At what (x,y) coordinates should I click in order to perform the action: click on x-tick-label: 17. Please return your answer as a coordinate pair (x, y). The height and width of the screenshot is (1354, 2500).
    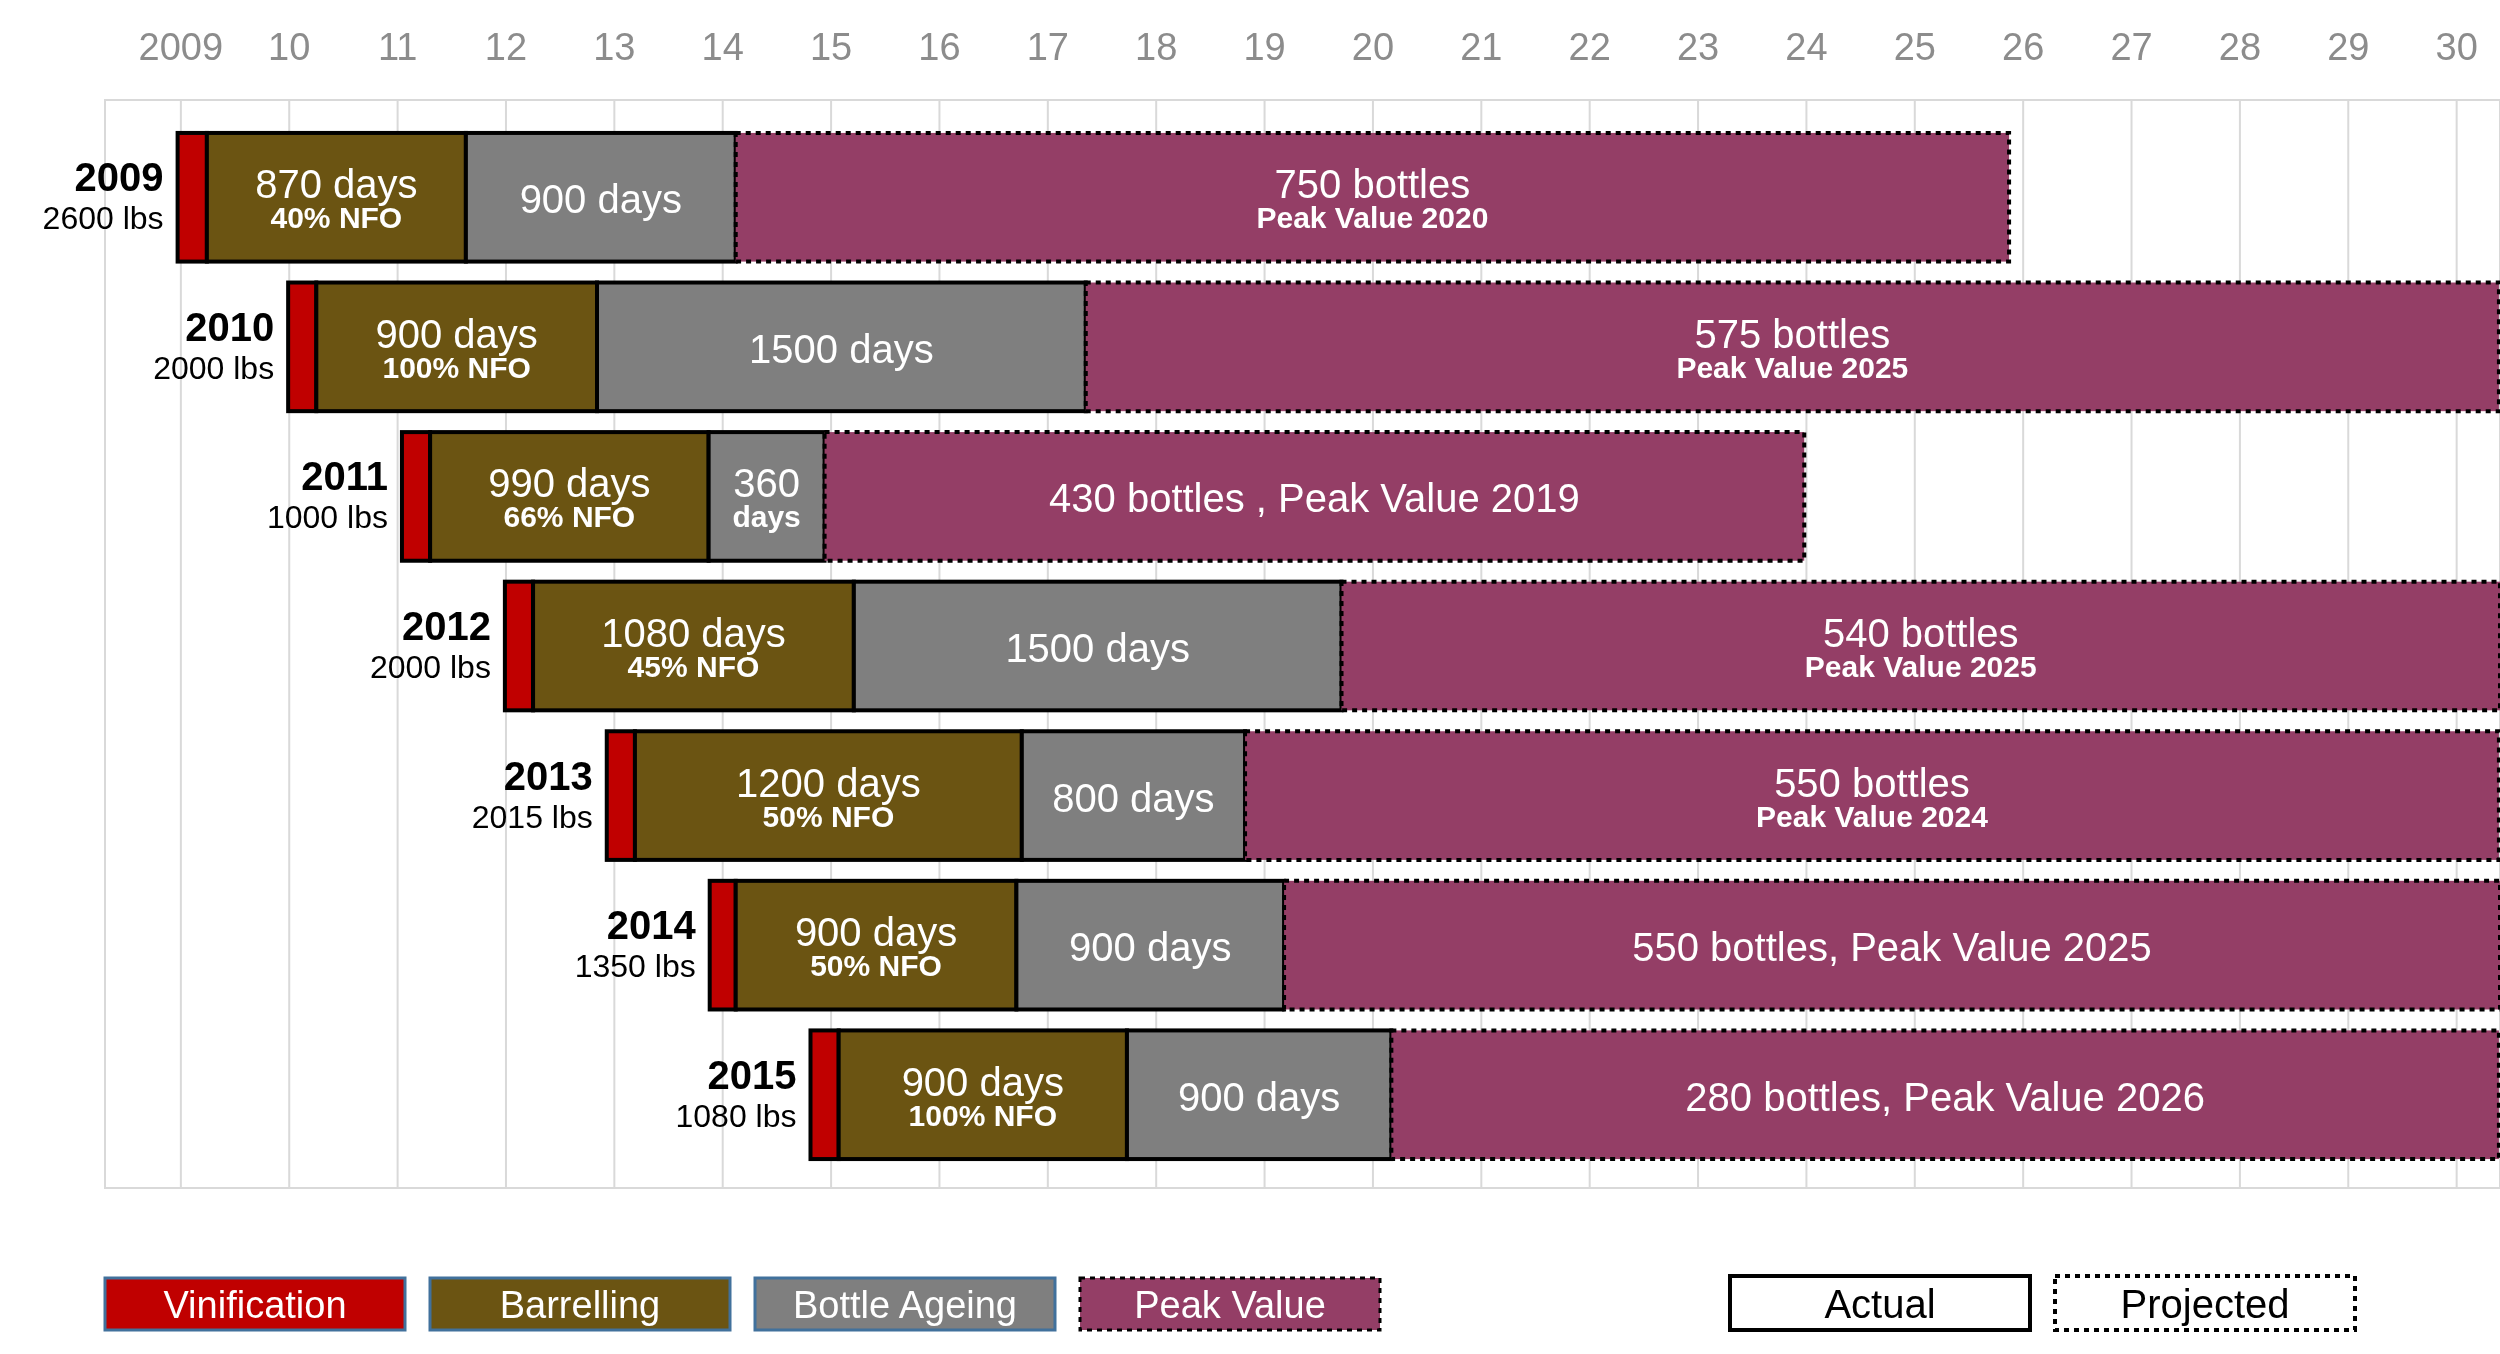
    Looking at the image, I should click on (1047, 47).